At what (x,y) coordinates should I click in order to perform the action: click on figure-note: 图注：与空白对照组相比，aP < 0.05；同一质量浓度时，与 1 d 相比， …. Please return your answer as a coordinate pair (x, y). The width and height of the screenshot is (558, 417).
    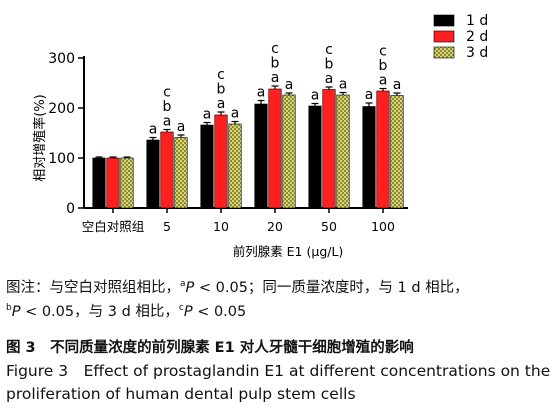
    Looking at the image, I should click on (280, 300).